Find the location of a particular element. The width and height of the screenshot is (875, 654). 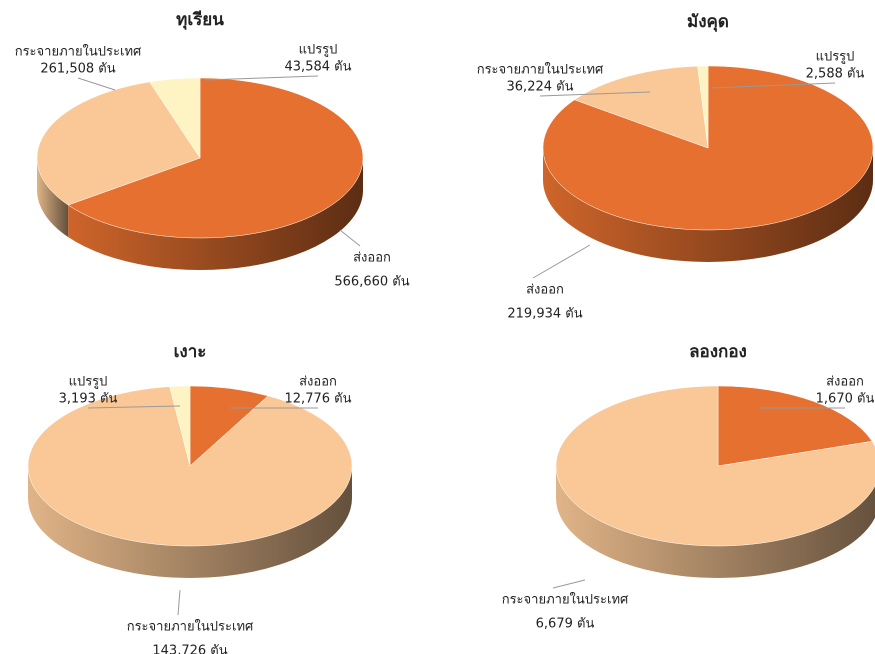

slice-value-label: 12,776 ตัน is located at coordinates (318, 399).